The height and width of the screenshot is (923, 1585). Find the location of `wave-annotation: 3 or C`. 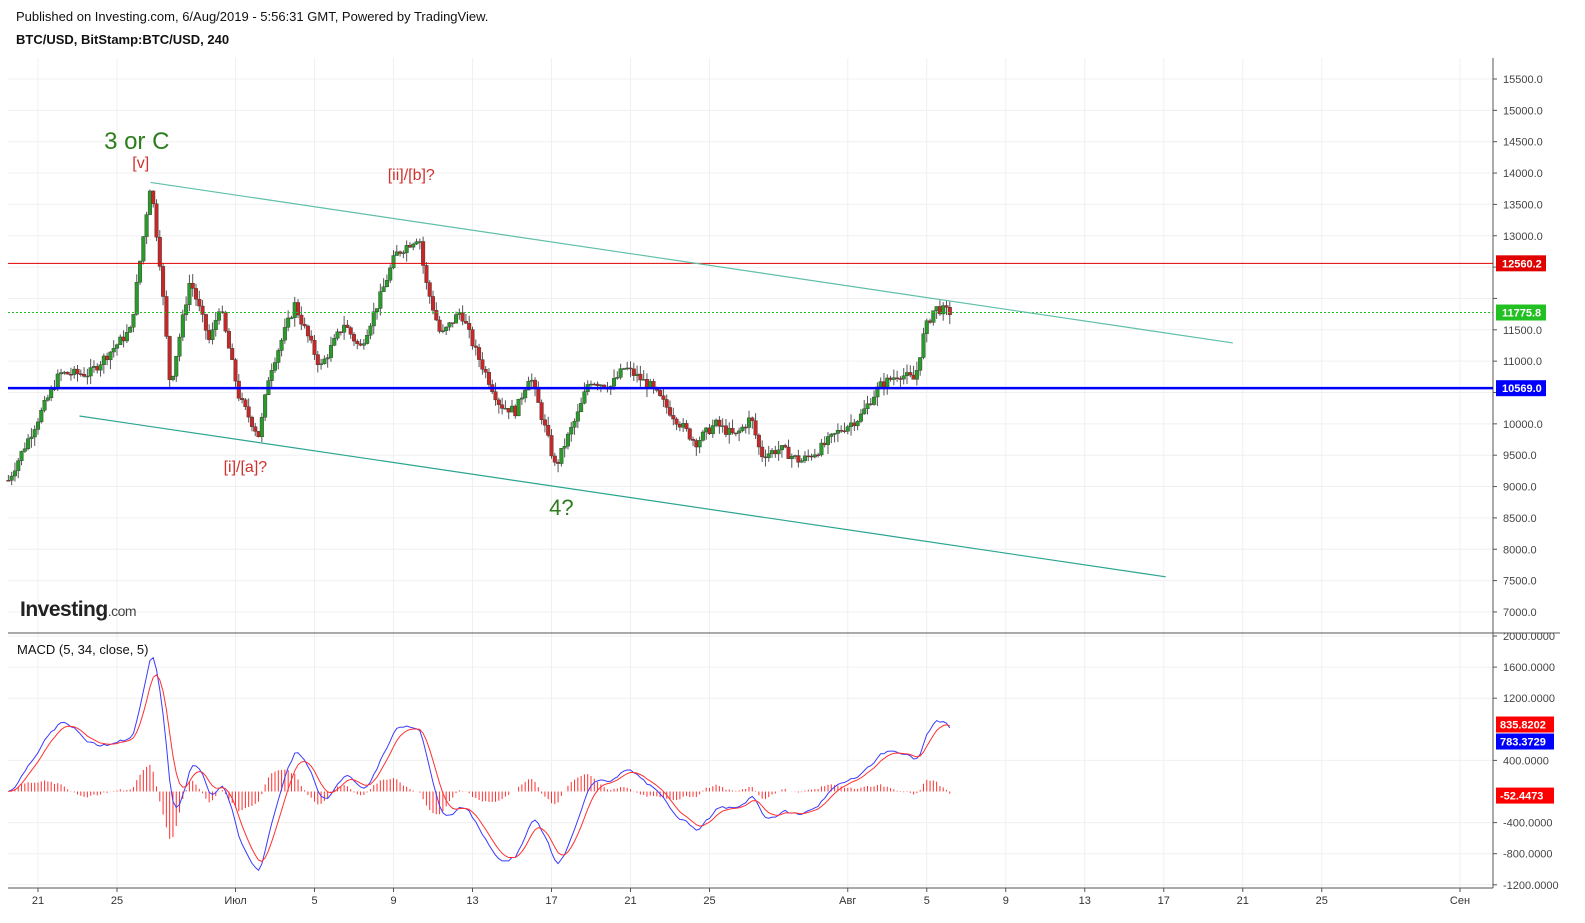

wave-annotation: 3 or C is located at coordinates (137, 141).